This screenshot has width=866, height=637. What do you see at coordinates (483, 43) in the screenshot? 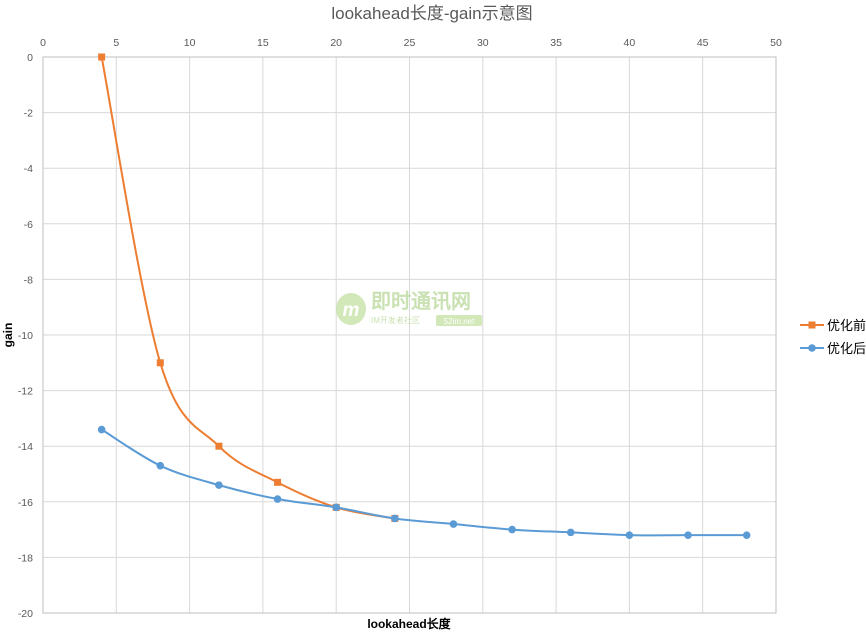
I see `x-tick-label: 30` at bounding box center [483, 43].